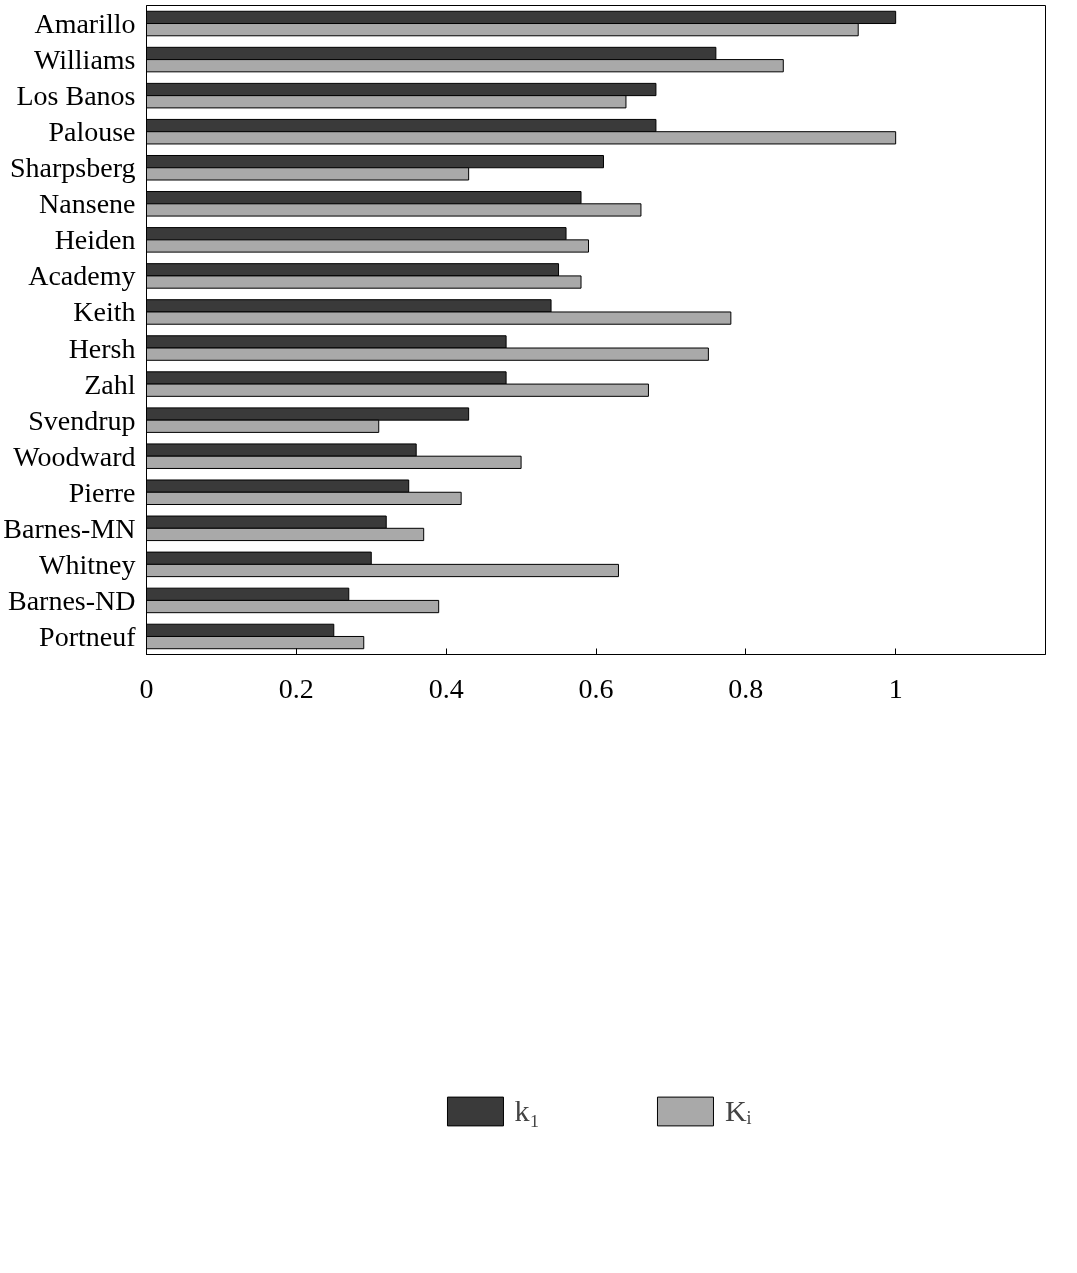 This screenshot has width=1077, height=1273. Describe the element at coordinates (82, 276) in the screenshot. I see `y-tick-label: Academy` at that location.